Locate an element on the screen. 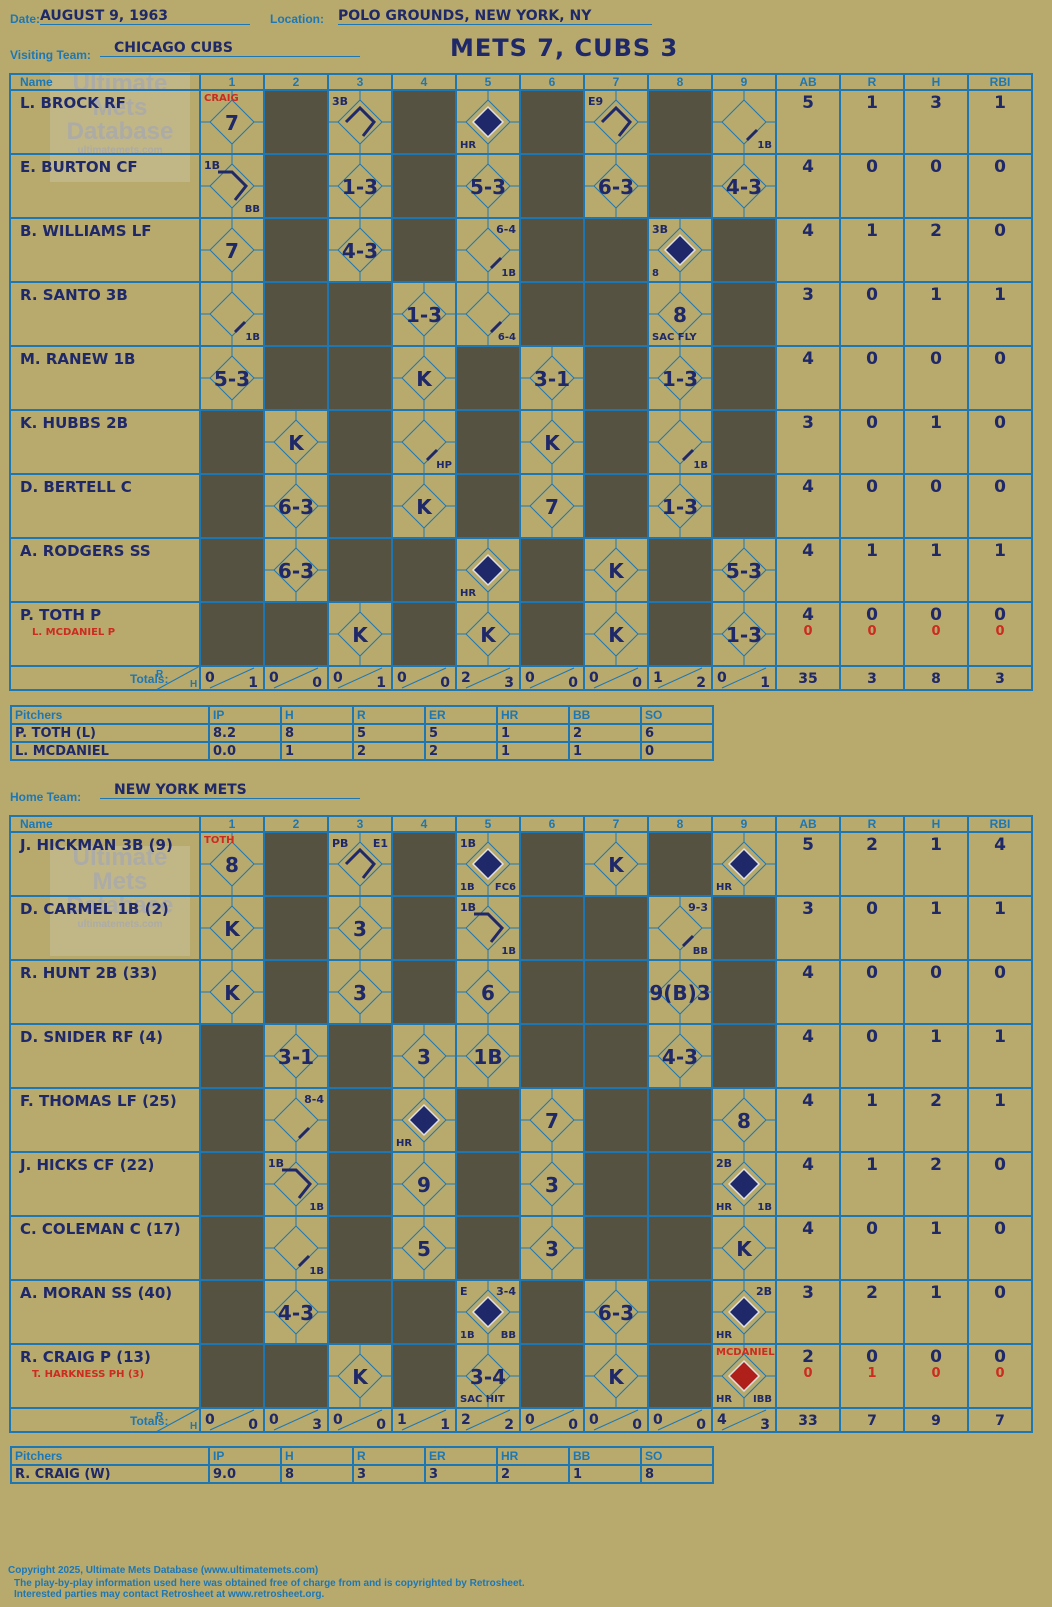 This screenshot has width=1052, height=1607. player-name: D. SNIDER RF (4) is located at coordinates (91, 1037).